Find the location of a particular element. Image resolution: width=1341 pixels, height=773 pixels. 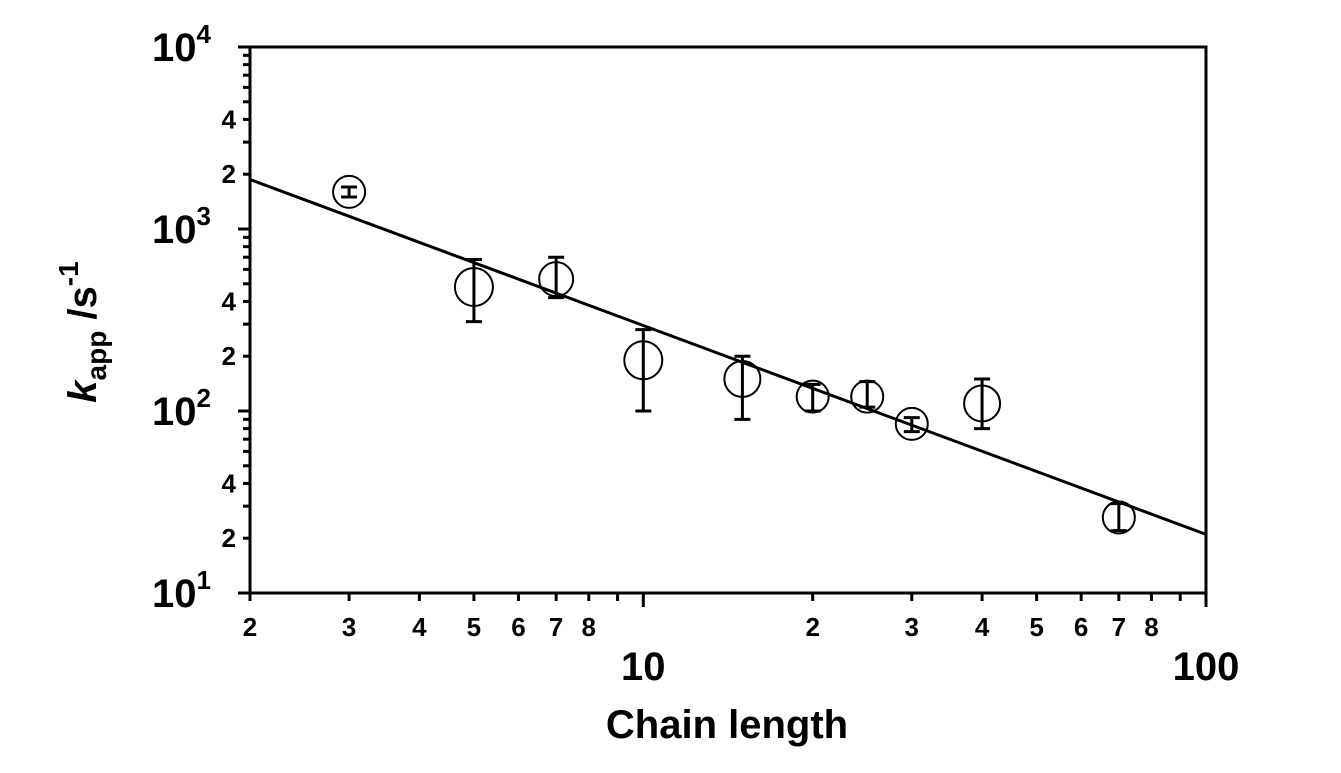

y-major-tick-label: 10³ is located at coordinates (181, 226).